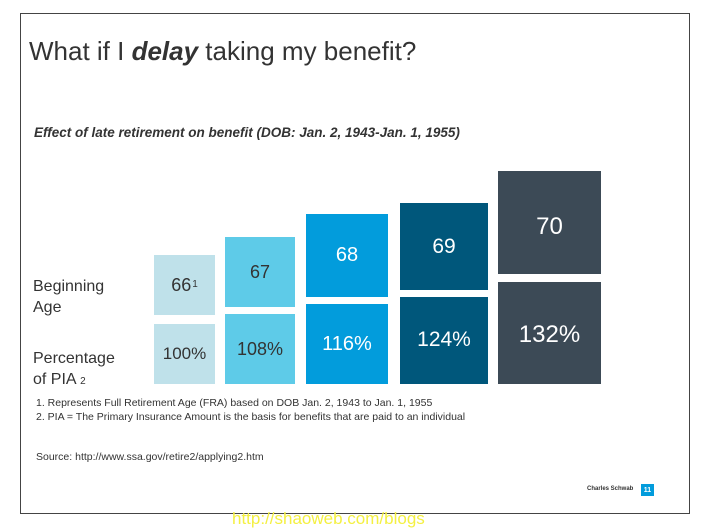  Describe the element at coordinates (549, 333) in the screenshot. I see `pia-box-70: 132%` at that location.